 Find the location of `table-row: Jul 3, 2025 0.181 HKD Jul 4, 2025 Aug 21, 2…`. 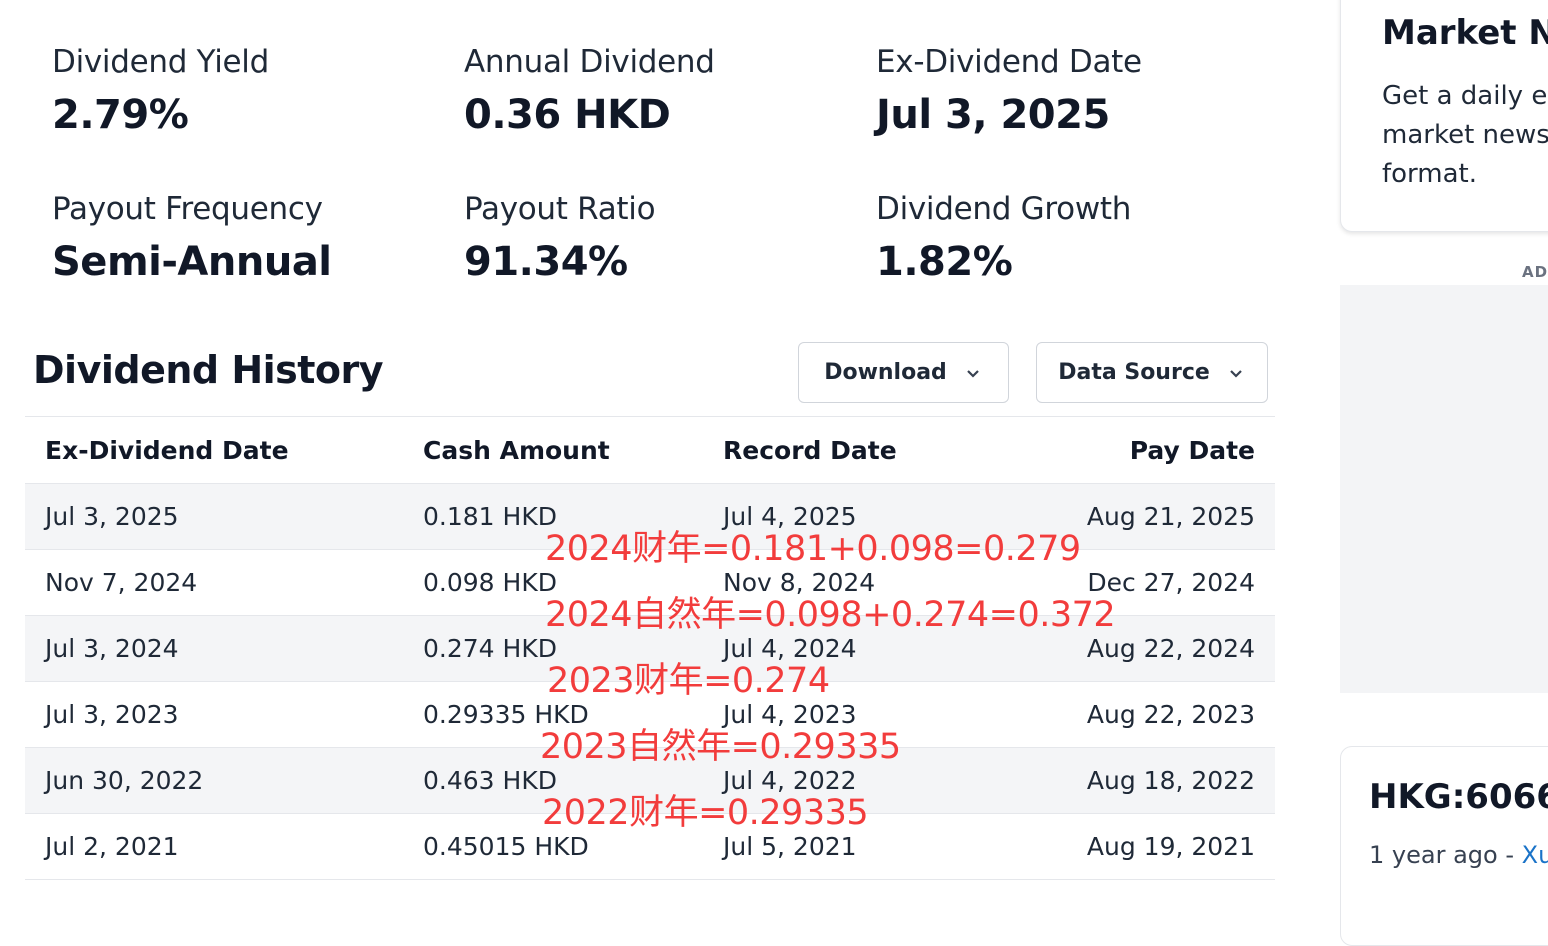

table-row: Jul 3, 2025 0.181 HKD Jul 4, 2025 Aug 21, 2… is located at coordinates (650, 516).